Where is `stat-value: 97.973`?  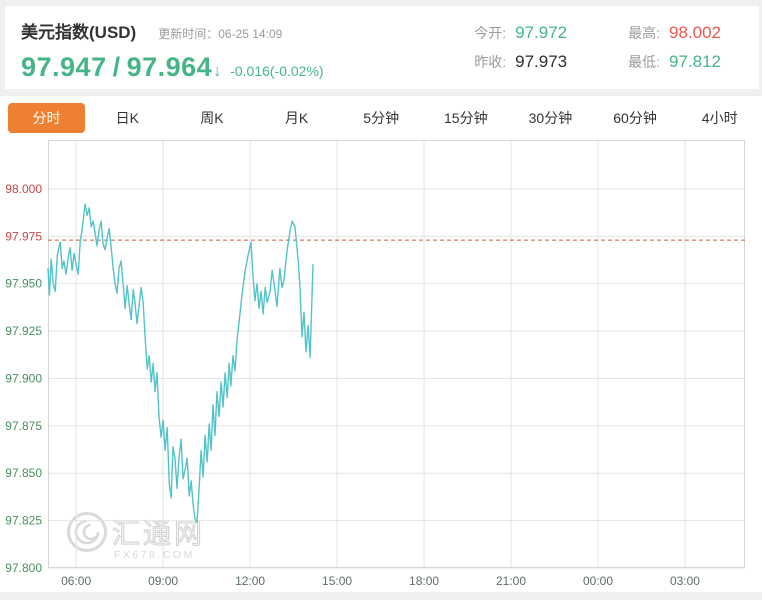
stat-value: 97.973 is located at coordinates (541, 61).